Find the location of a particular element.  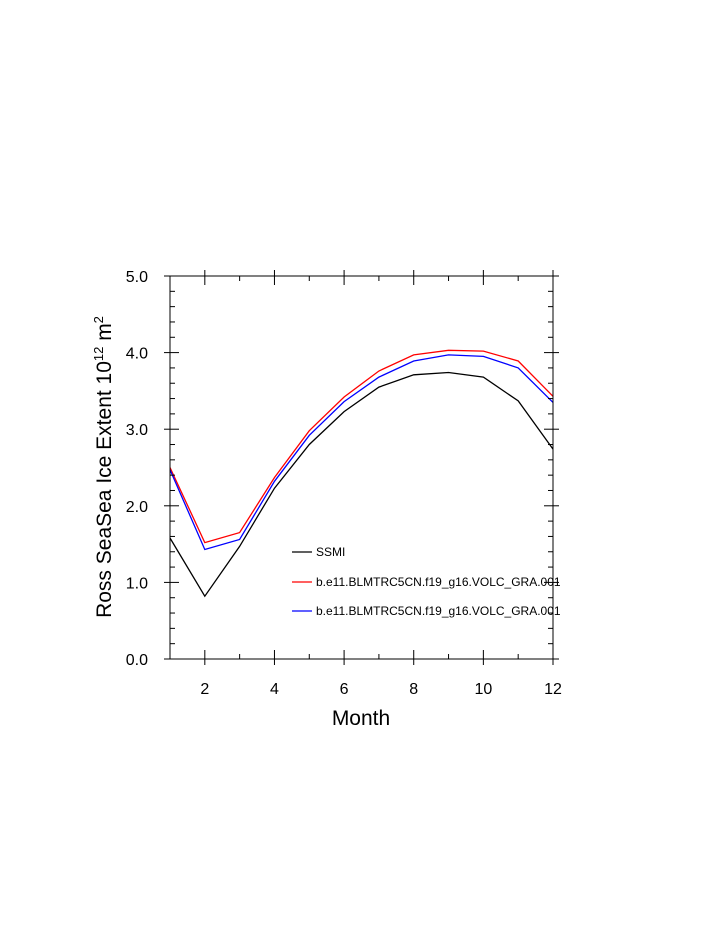

y-axis-title-sup2: 2 is located at coordinates (98, 319).